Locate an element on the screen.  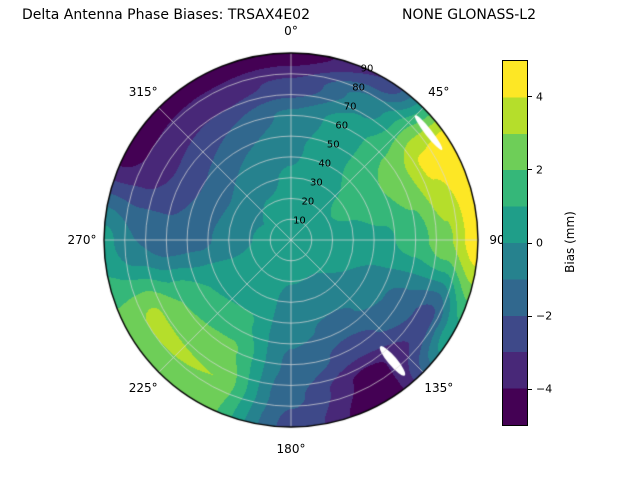
colorbar-tick-label: −4 is located at coordinates (544, 389).